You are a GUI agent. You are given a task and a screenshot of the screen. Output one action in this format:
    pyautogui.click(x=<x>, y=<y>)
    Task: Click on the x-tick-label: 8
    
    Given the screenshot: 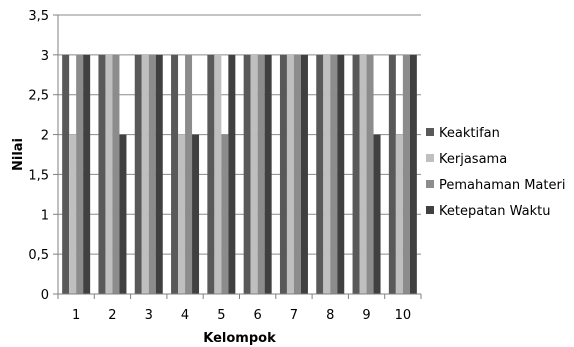 What is the action you would take?
    pyautogui.click(x=330, y=315)
    